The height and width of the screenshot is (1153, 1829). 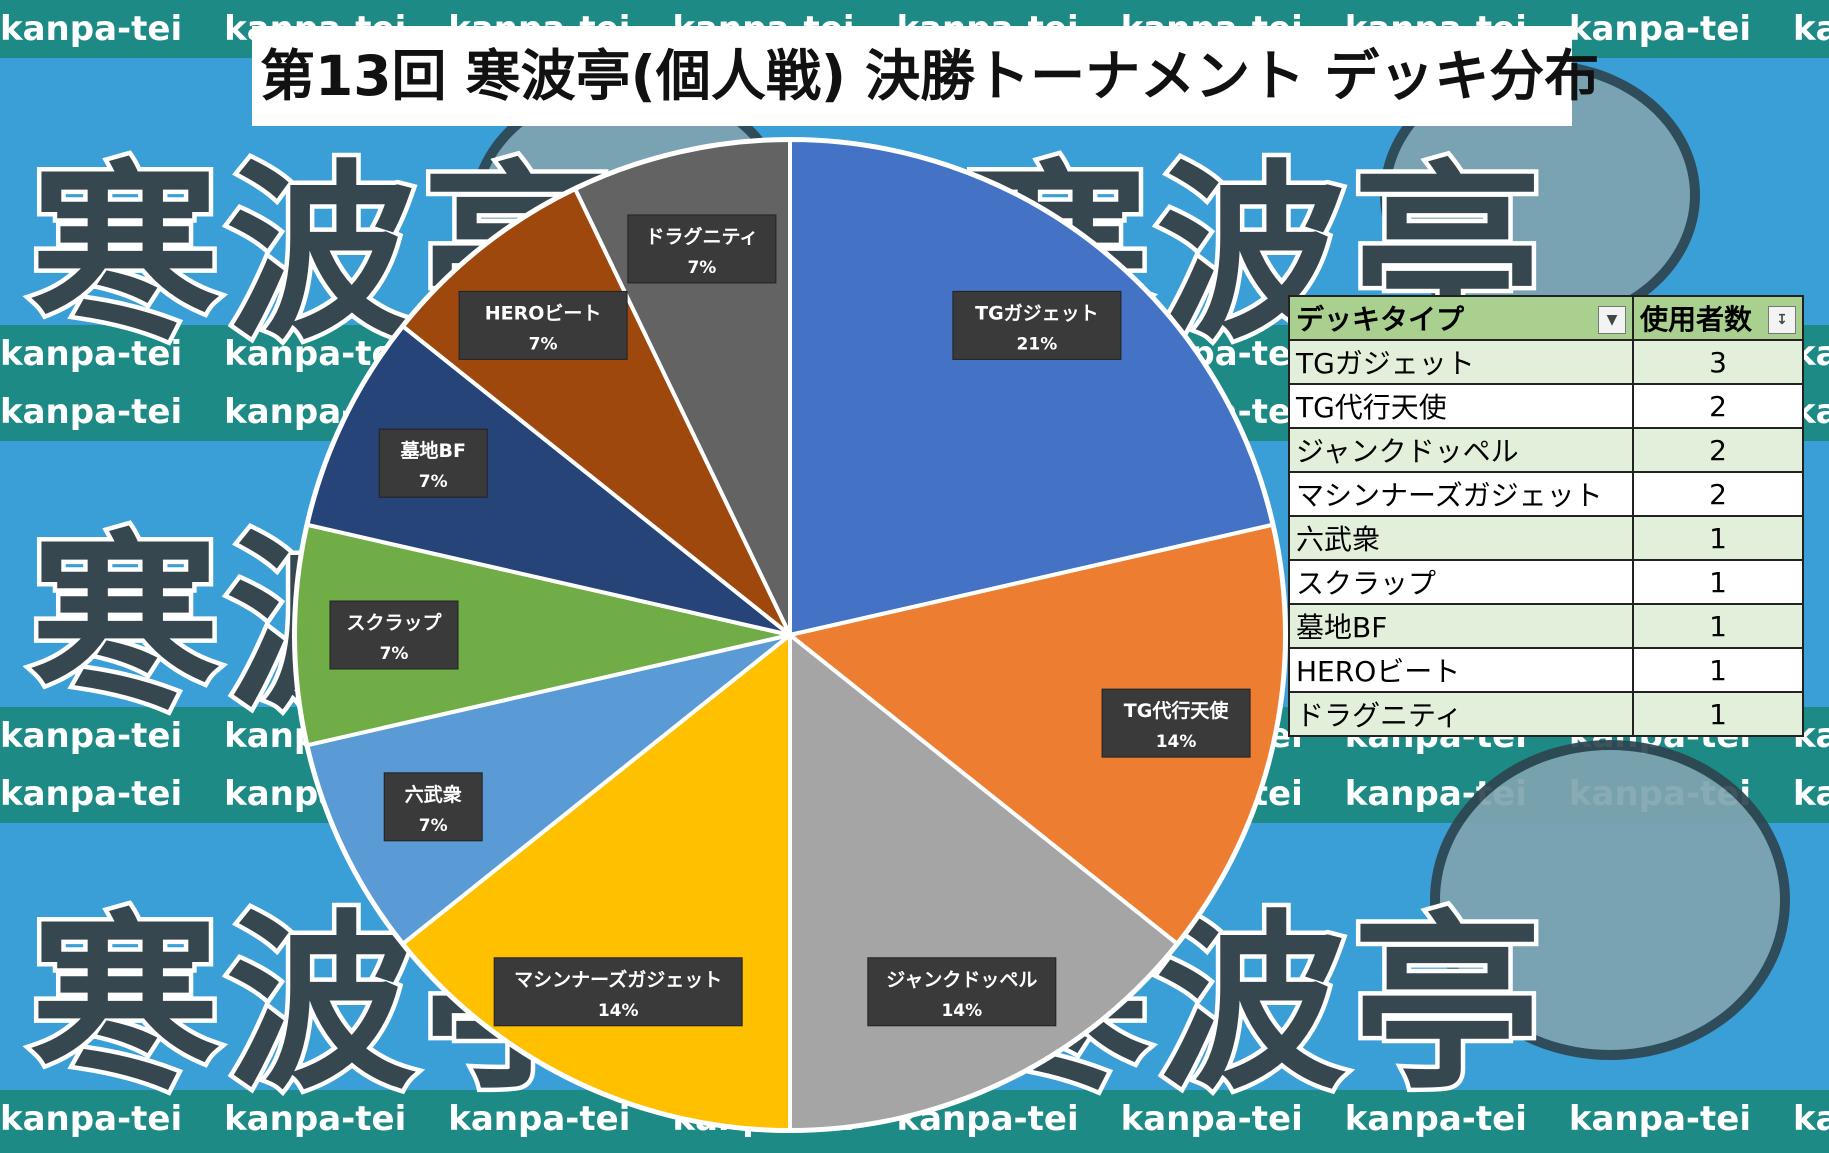 I want to click on table-row: スクラップ 1, so click(x=1546, y=582).